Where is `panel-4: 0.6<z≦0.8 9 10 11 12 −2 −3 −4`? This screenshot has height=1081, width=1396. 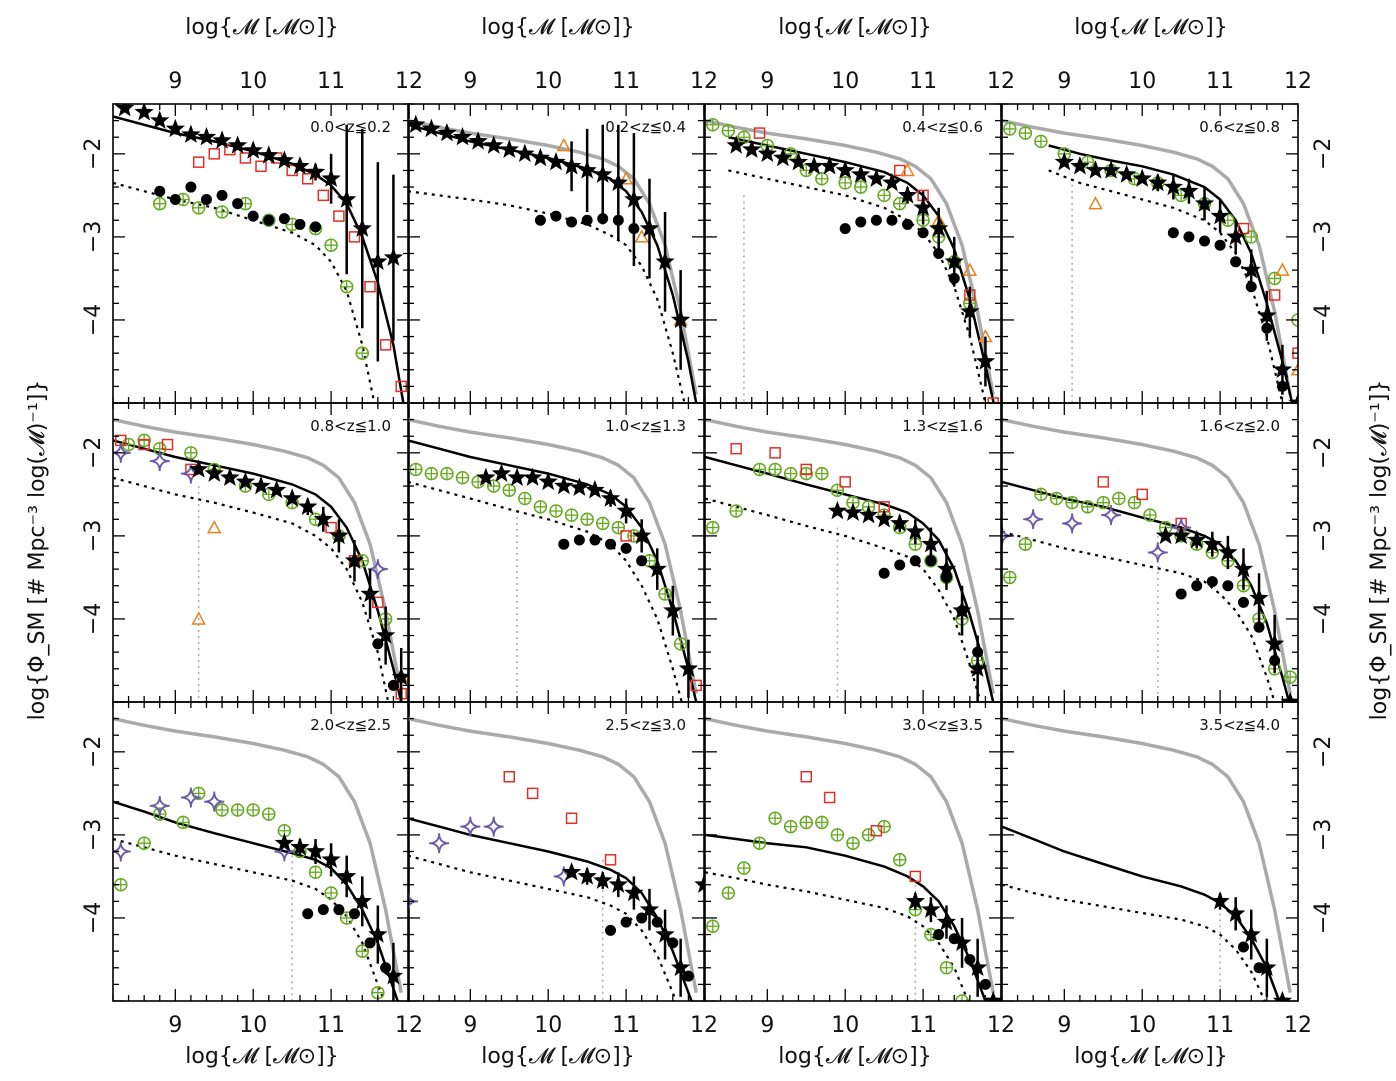 panel-4: 0.6<z≦0.8 9 10 11 12 −2 −3 −4 is located at coordinates (1168, 236).